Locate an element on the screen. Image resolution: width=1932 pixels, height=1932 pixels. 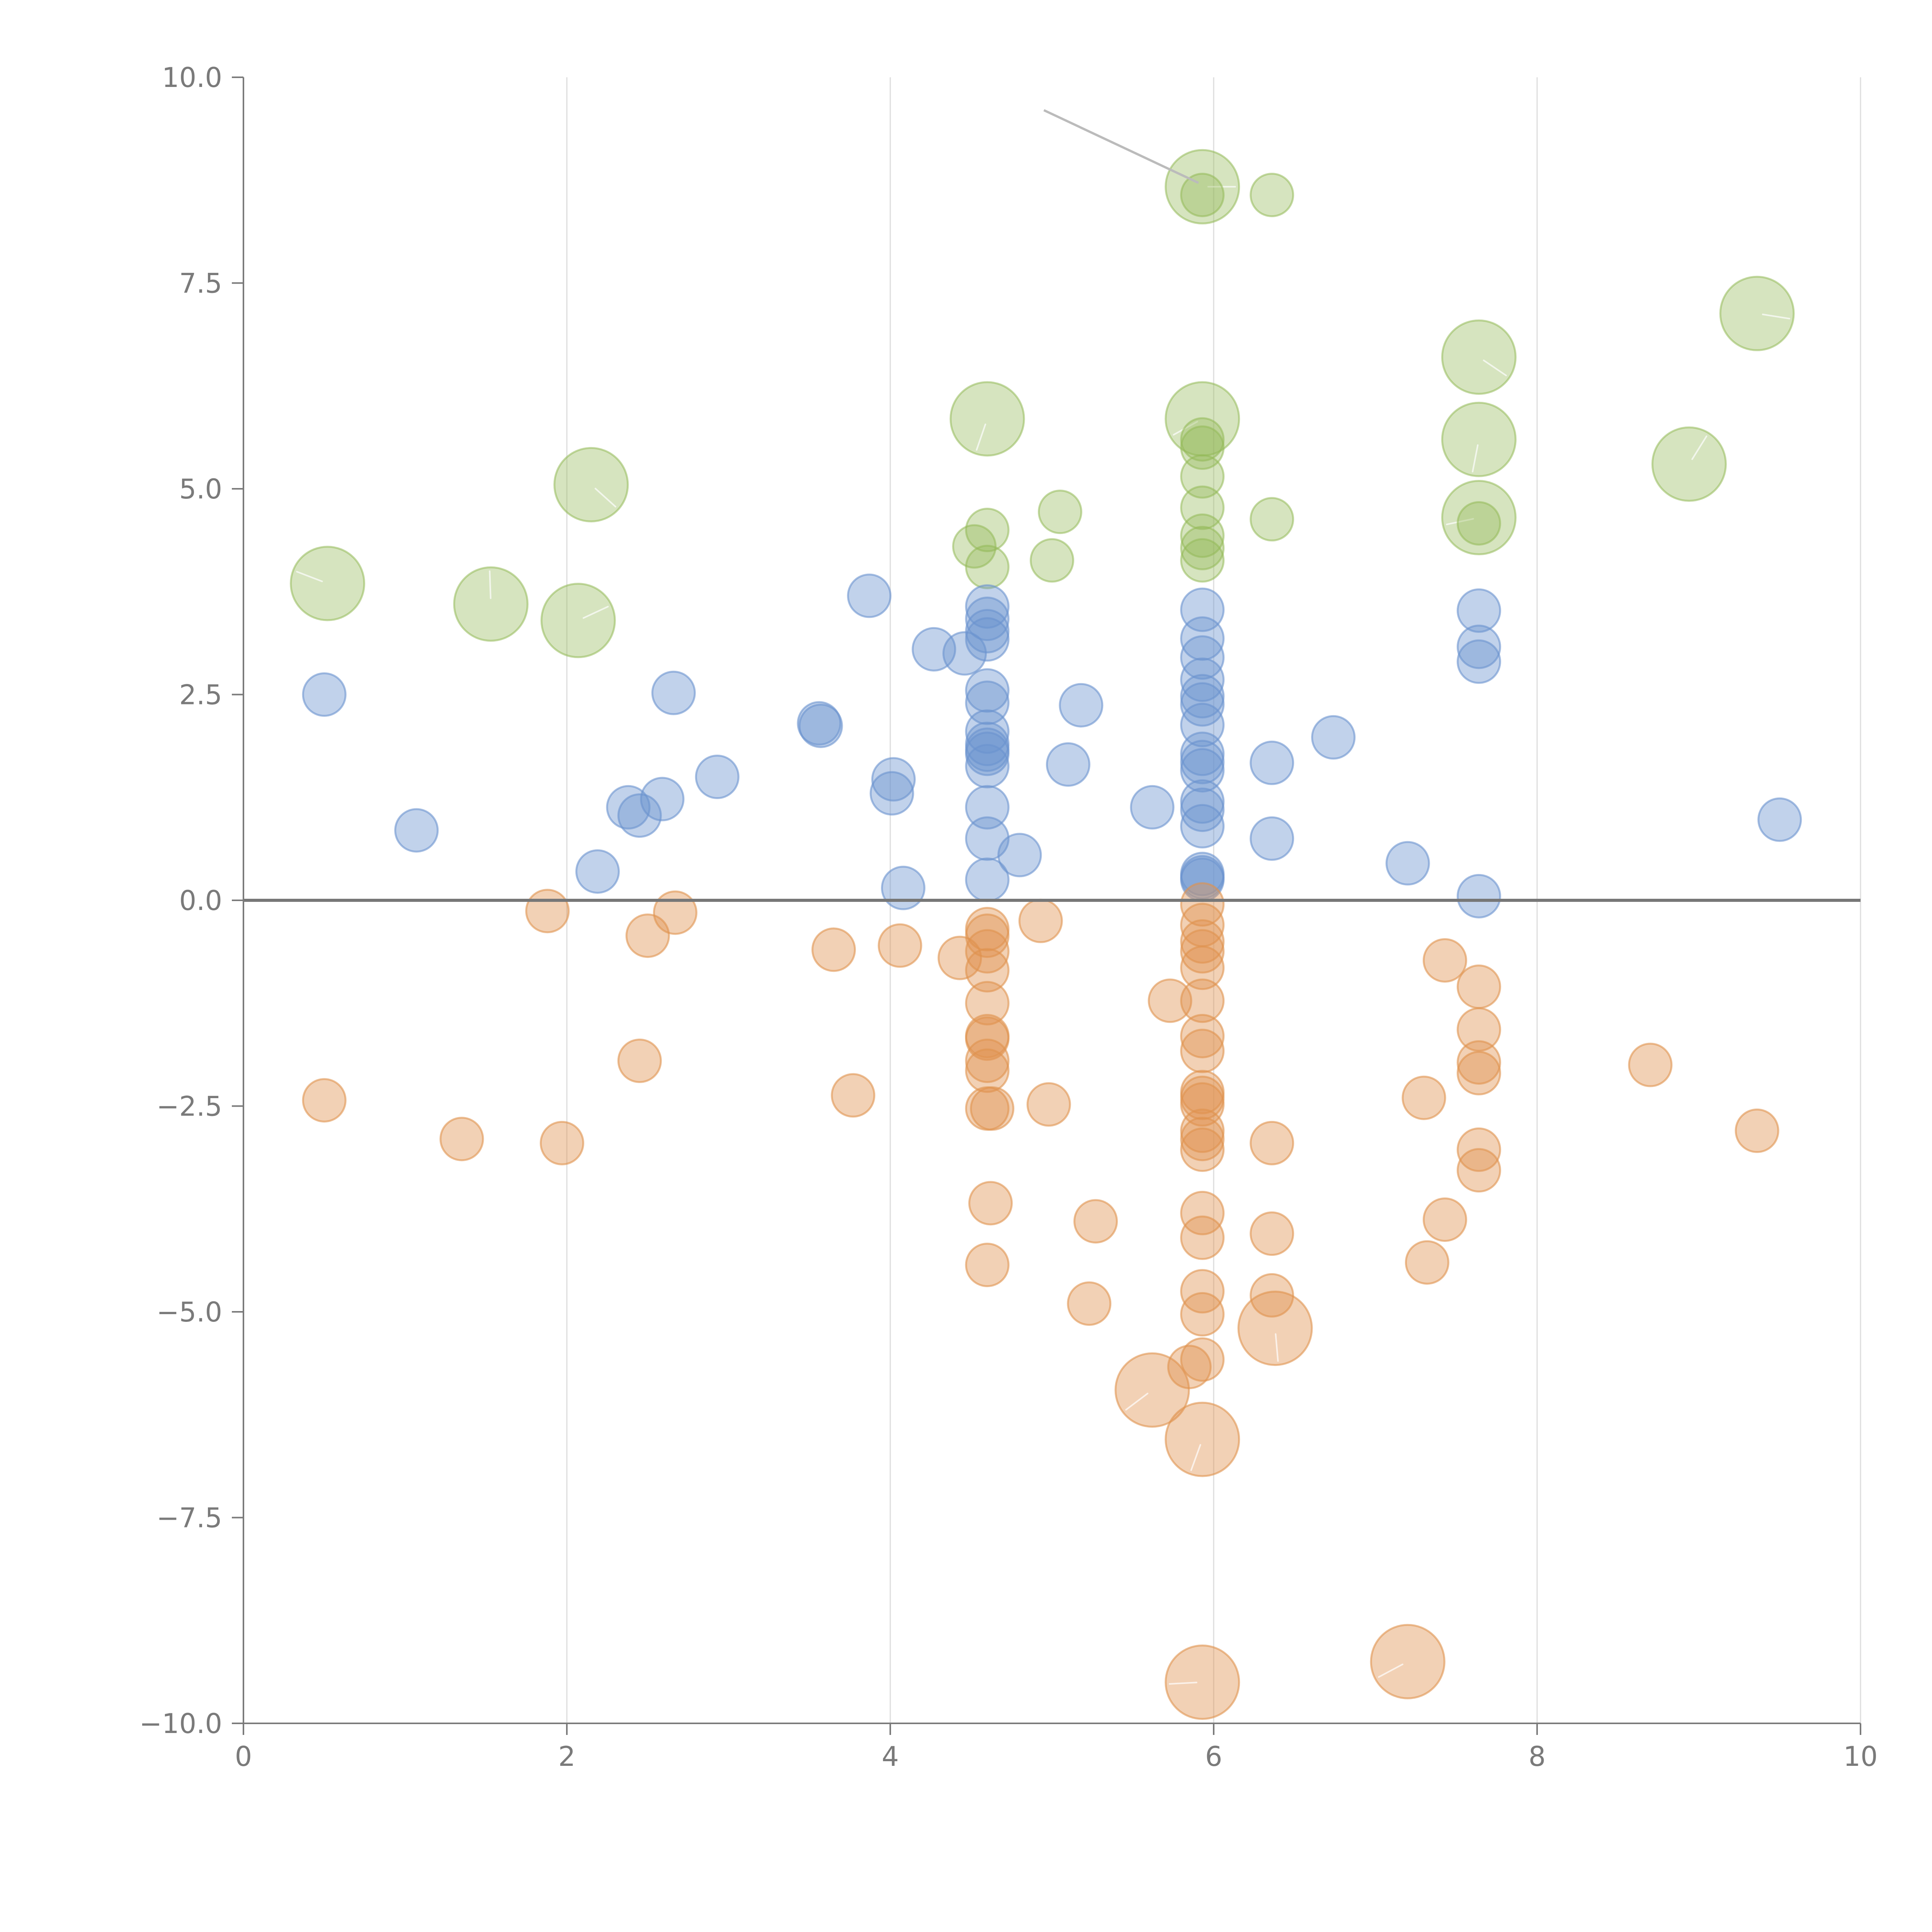
x-tick-label: 8 is located at coordinates (1538, 1756).